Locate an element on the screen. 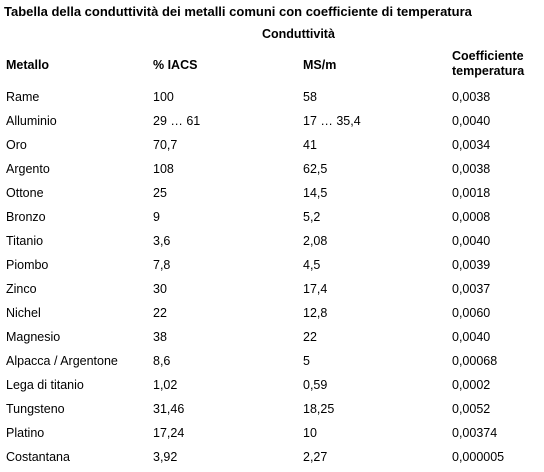  metal-name: Rame is located at coordinates (23, 97).